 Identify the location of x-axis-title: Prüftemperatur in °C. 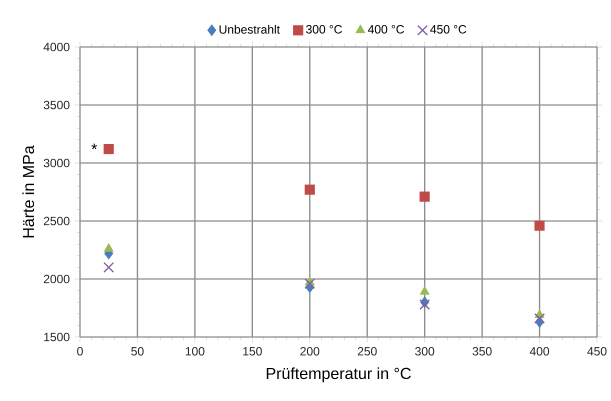
(338, 374).